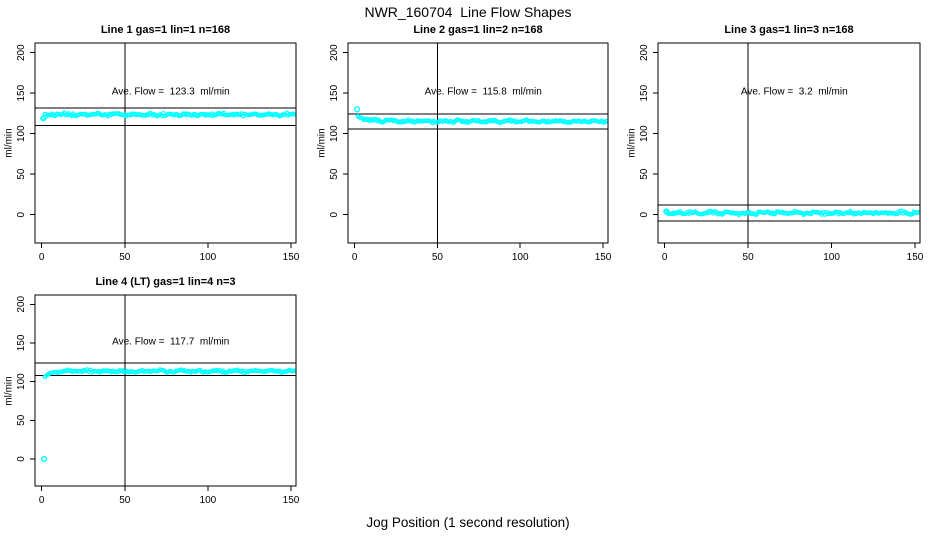  What do you see at coordinates (170, 92) in the screenshot?
I see `ave-flow-annotation: Ave. Flow = 123.3 ml/min` at bounding box center [170, 92].